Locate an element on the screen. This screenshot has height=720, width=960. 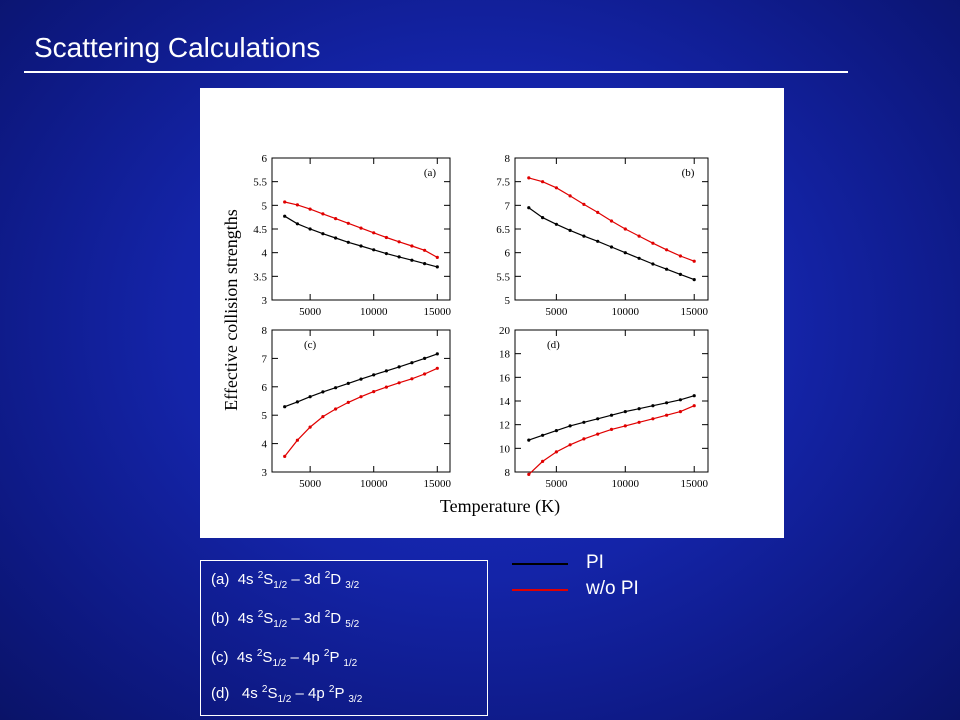
panel-label: (c) is located at coordinates (310, 345).